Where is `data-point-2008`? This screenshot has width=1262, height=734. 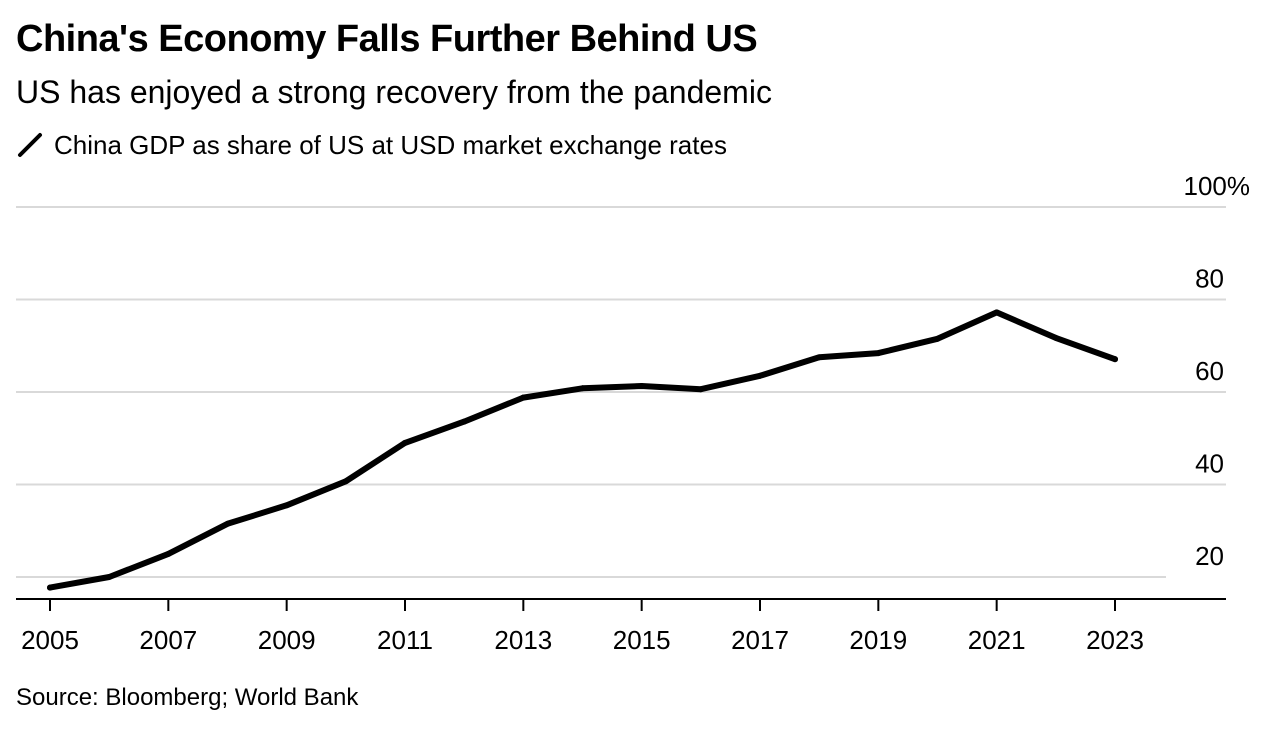 data-point-2008 is located at coordinates (227, 523).